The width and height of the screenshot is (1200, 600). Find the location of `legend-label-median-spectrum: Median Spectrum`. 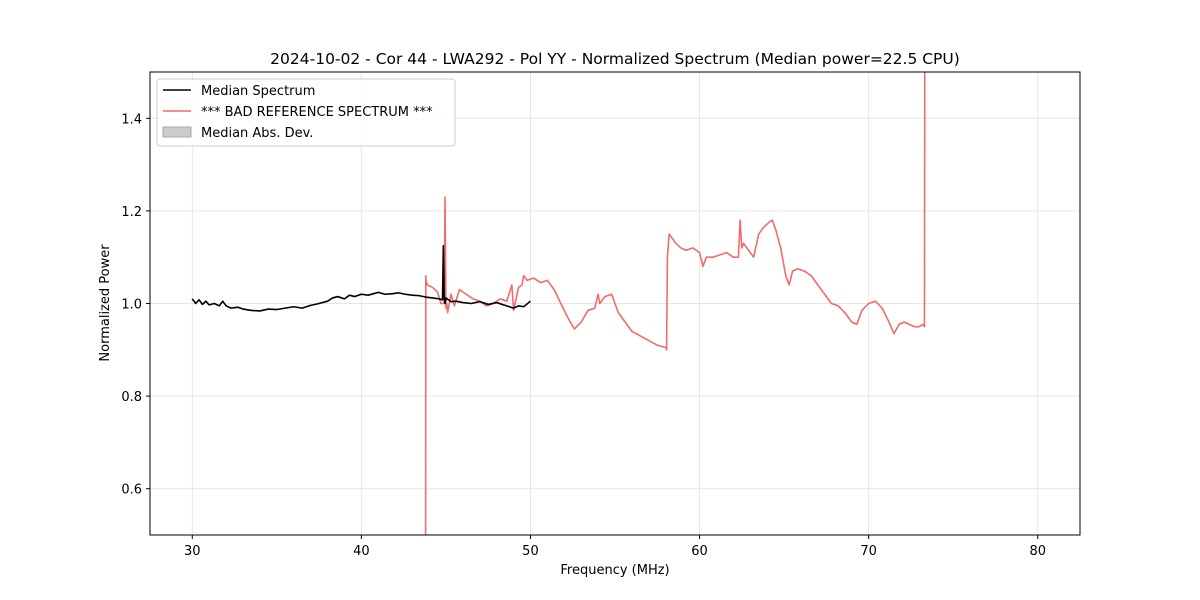

legend-label-median-spectrum: Median Spectrum is located at coordinates (258, 91).